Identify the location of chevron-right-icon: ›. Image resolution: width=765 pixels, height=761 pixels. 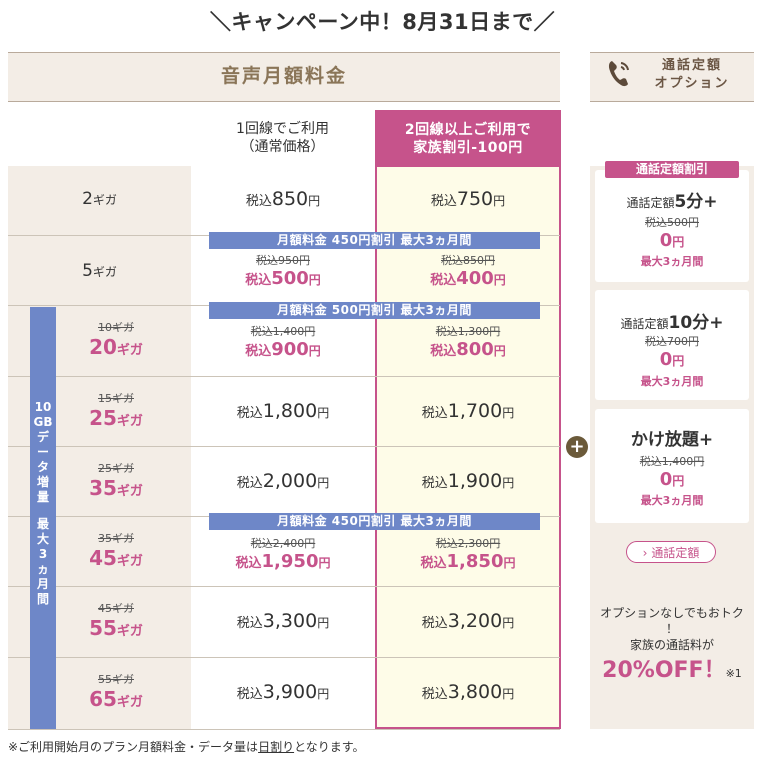
(645, 553).